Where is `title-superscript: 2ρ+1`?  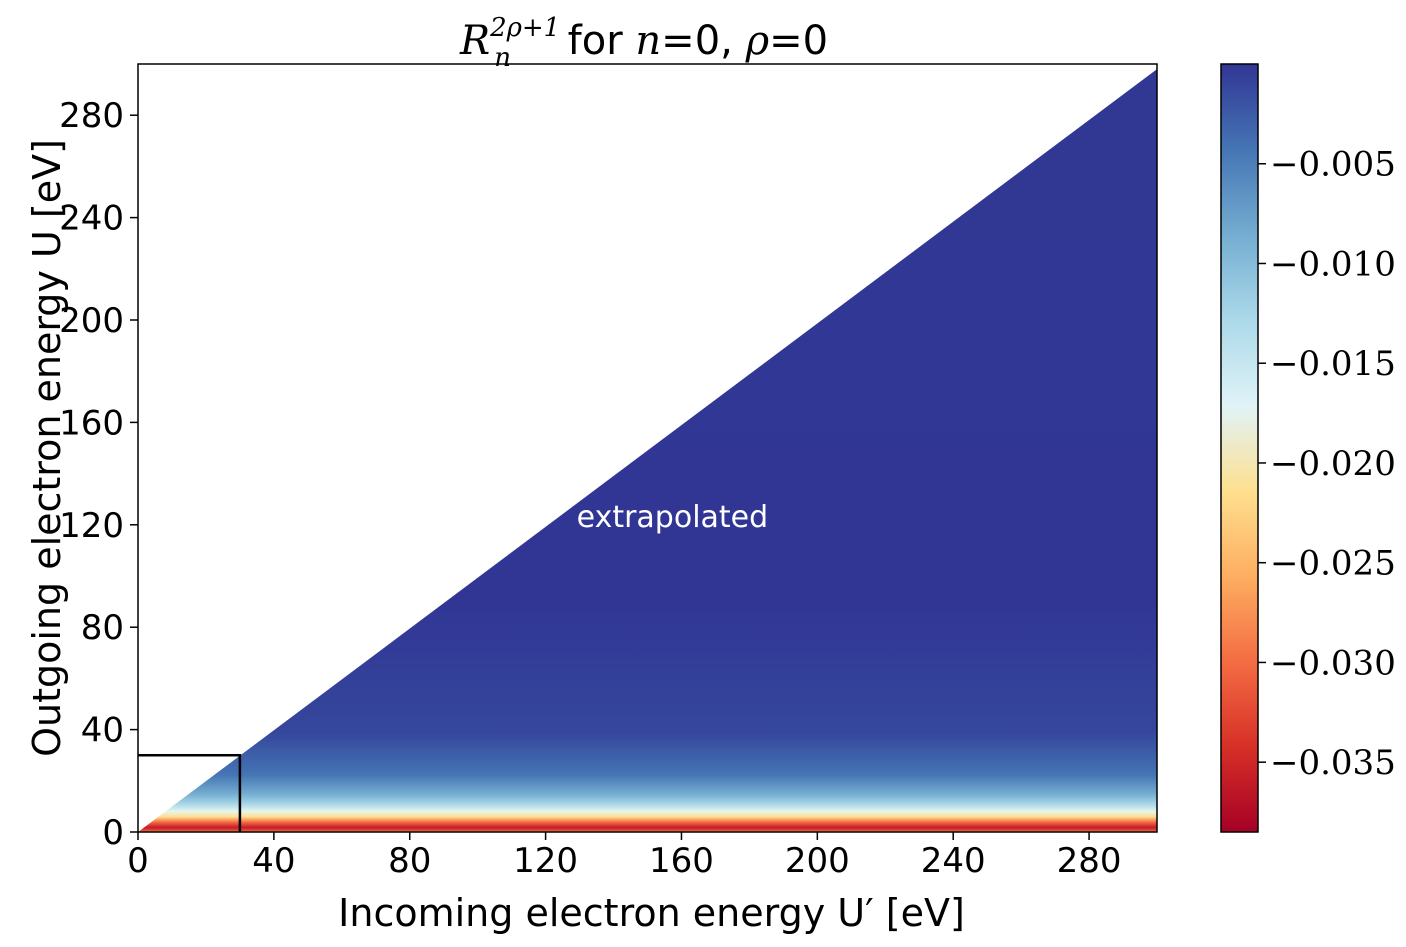 title-superscript: 2ρ+1 is located at coordinates (524, 28).